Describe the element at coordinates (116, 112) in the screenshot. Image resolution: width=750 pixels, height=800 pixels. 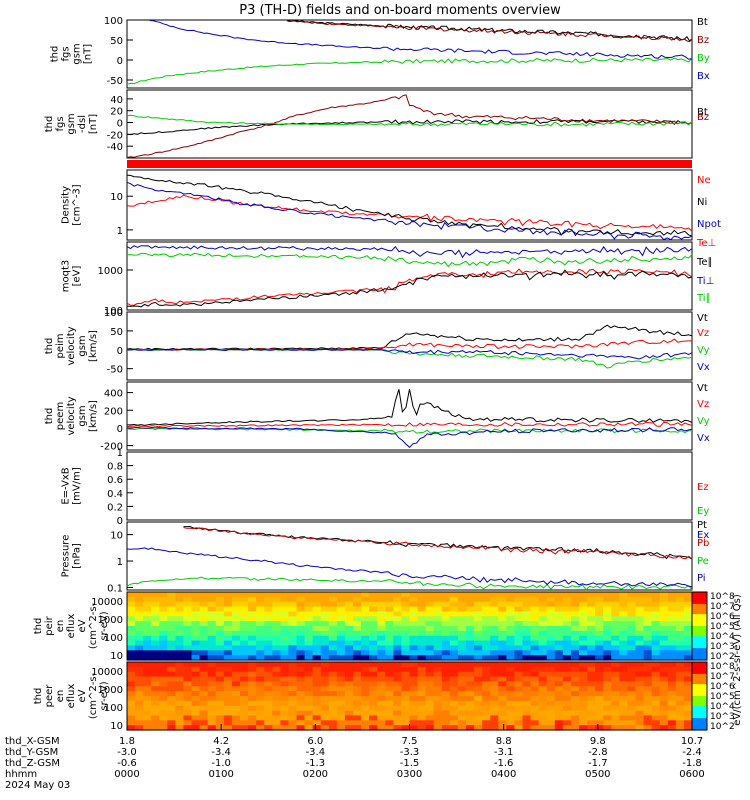
I see `y-tick-label: 20` at that location.